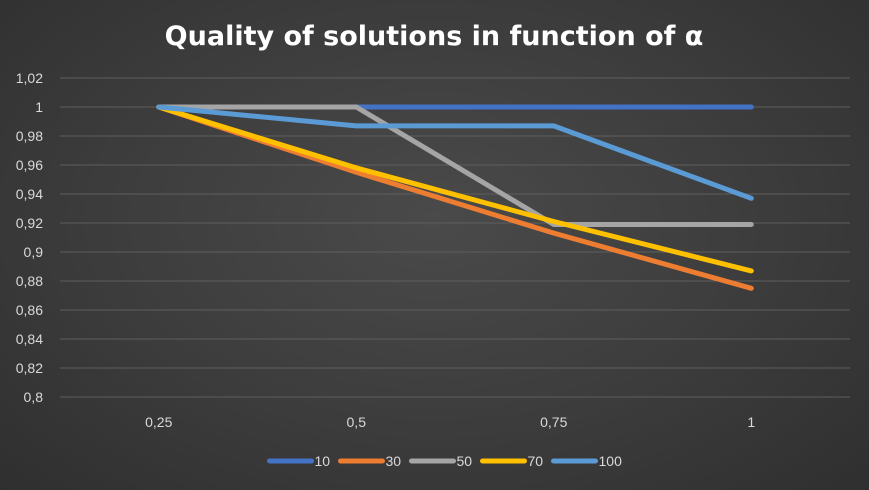  What do you see at coordinates (445, 461) in the screenshot?
I see `legend: 10 30 50 70 100` at bounding box center [445, 461].